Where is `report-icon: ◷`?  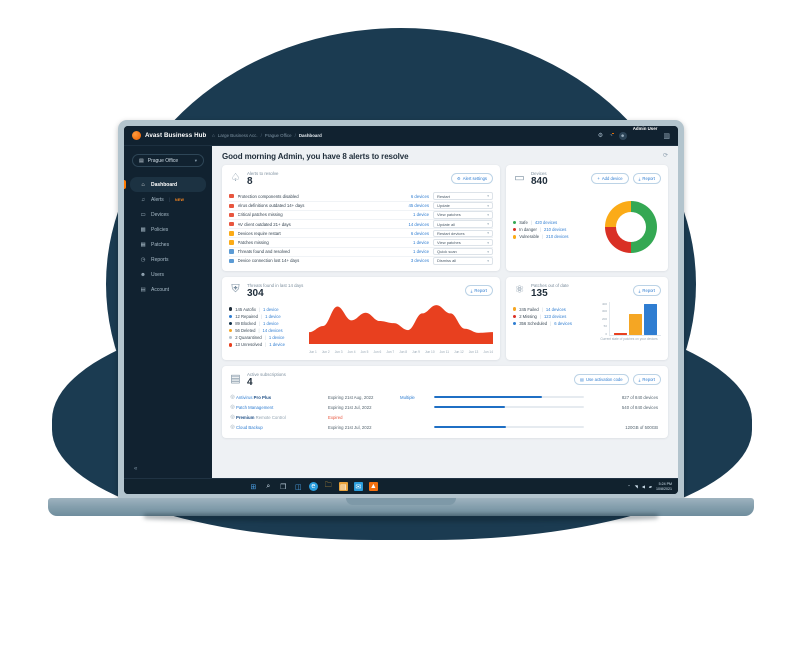
report-icon: ◷ is located at coordinates (143, 259).